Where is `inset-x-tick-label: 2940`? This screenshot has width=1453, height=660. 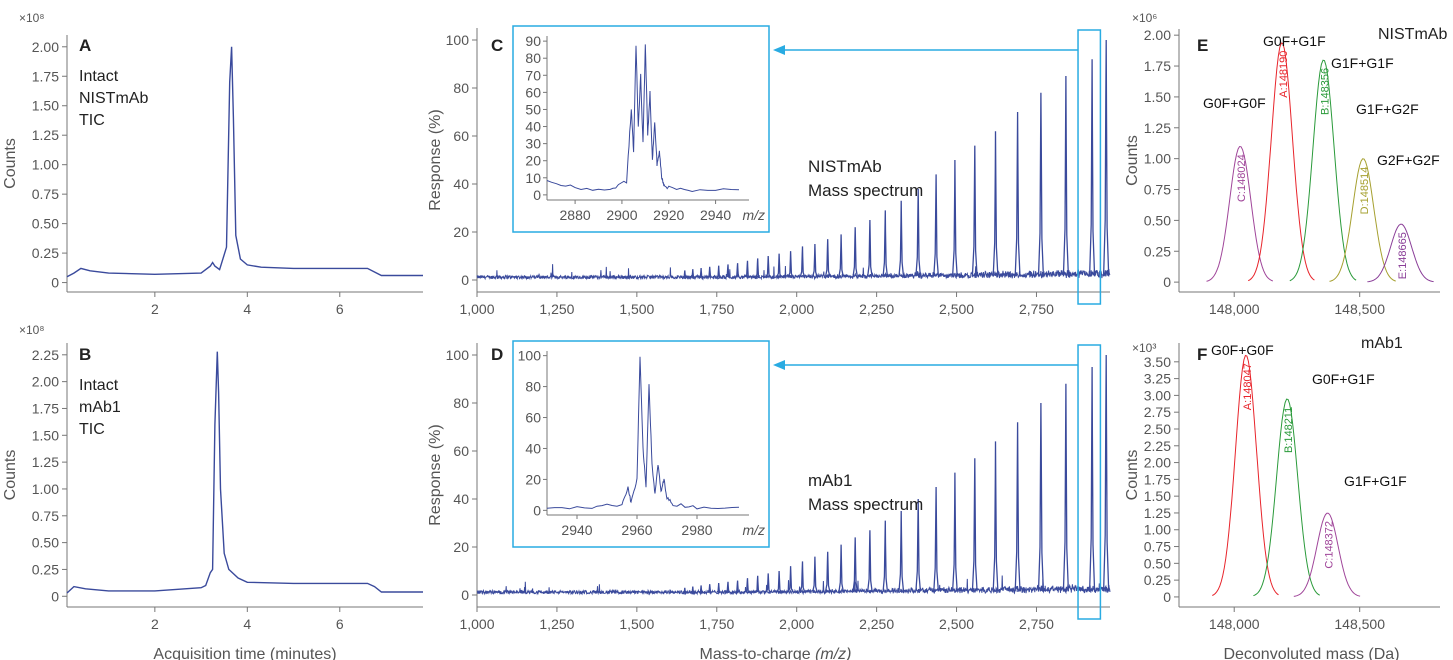
inset-x-tick-label: 2940 is located at coordinates (576, 530).